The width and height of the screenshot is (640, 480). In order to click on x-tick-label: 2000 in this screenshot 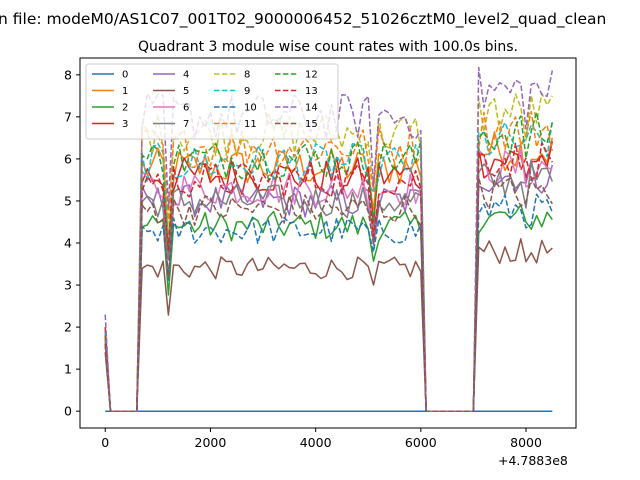, I will do `click(211, 442)`.